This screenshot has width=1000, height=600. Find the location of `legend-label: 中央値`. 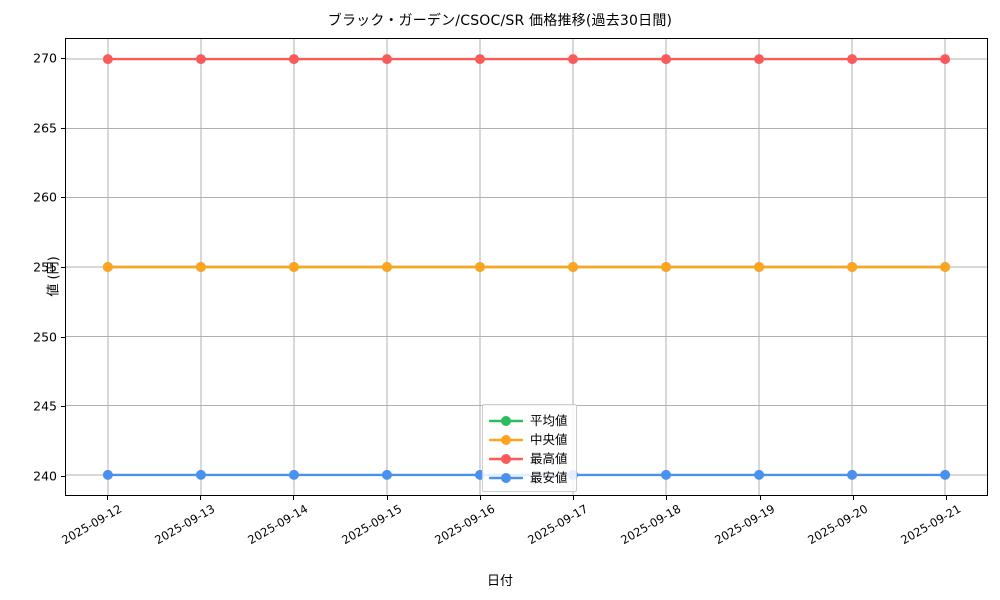

legend-label: 中央値 is located at coordinates (549, 439).